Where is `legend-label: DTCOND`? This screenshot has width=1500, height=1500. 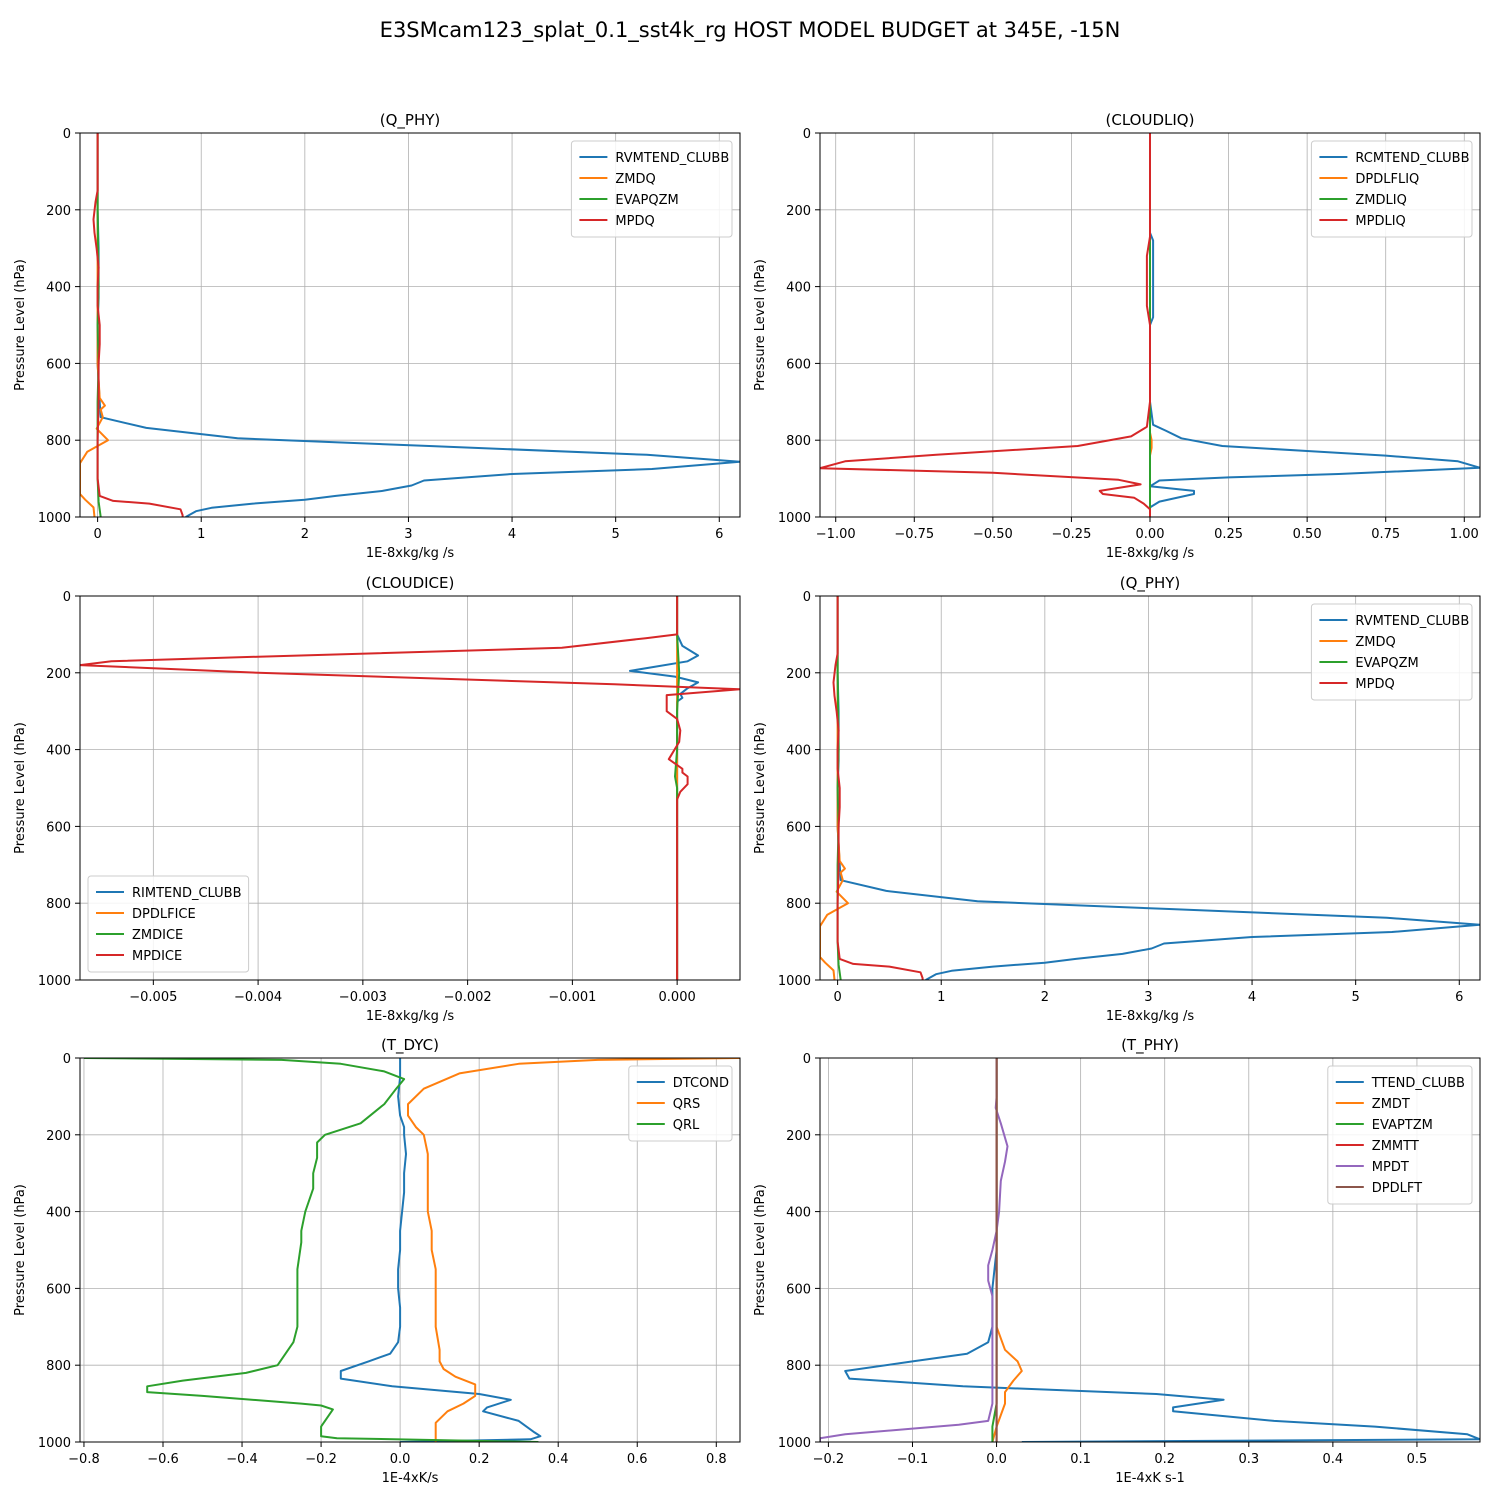 legend-label: DTCOND is located at coordinates (701, 1083).